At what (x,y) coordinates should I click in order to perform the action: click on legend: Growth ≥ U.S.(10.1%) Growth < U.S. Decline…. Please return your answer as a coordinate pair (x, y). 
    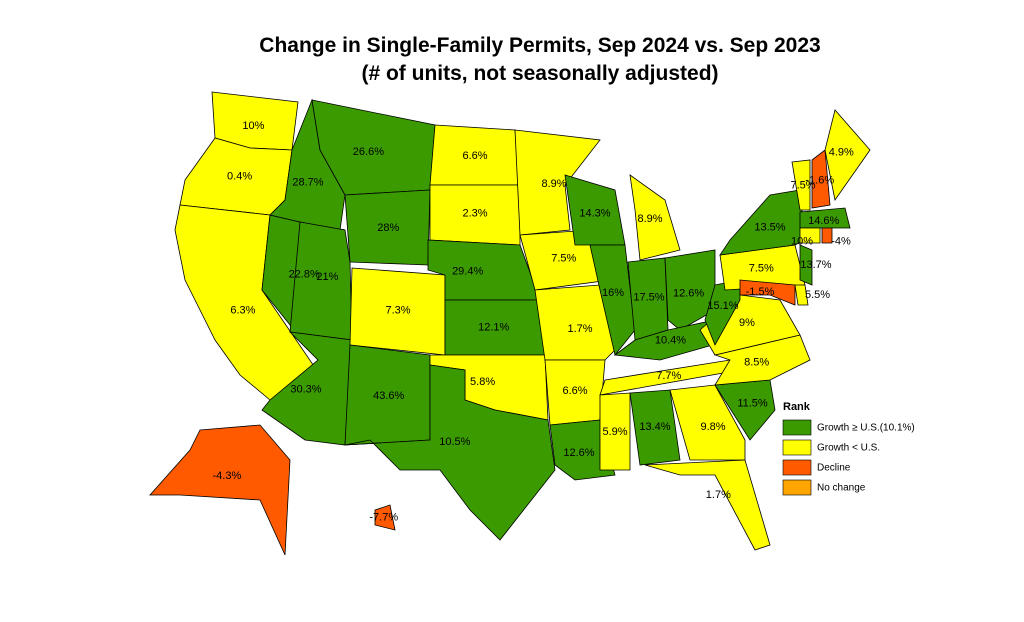
    Looking at the image, I should click on (848, 457).